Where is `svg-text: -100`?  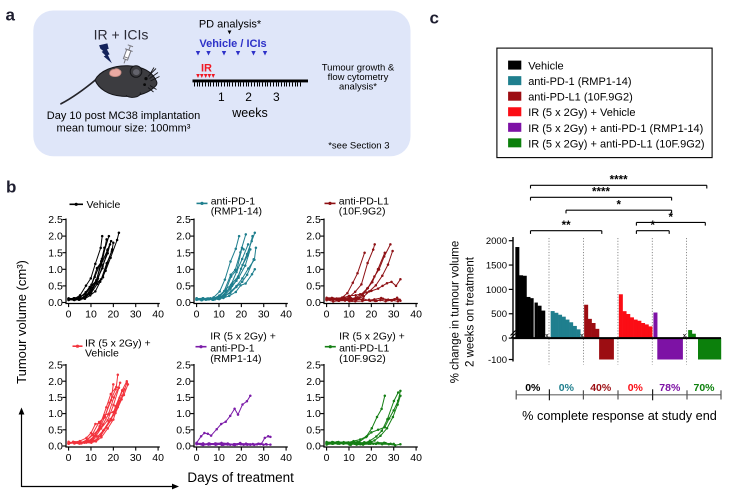 svg-text: -100 is located at coordinates (497, 360).